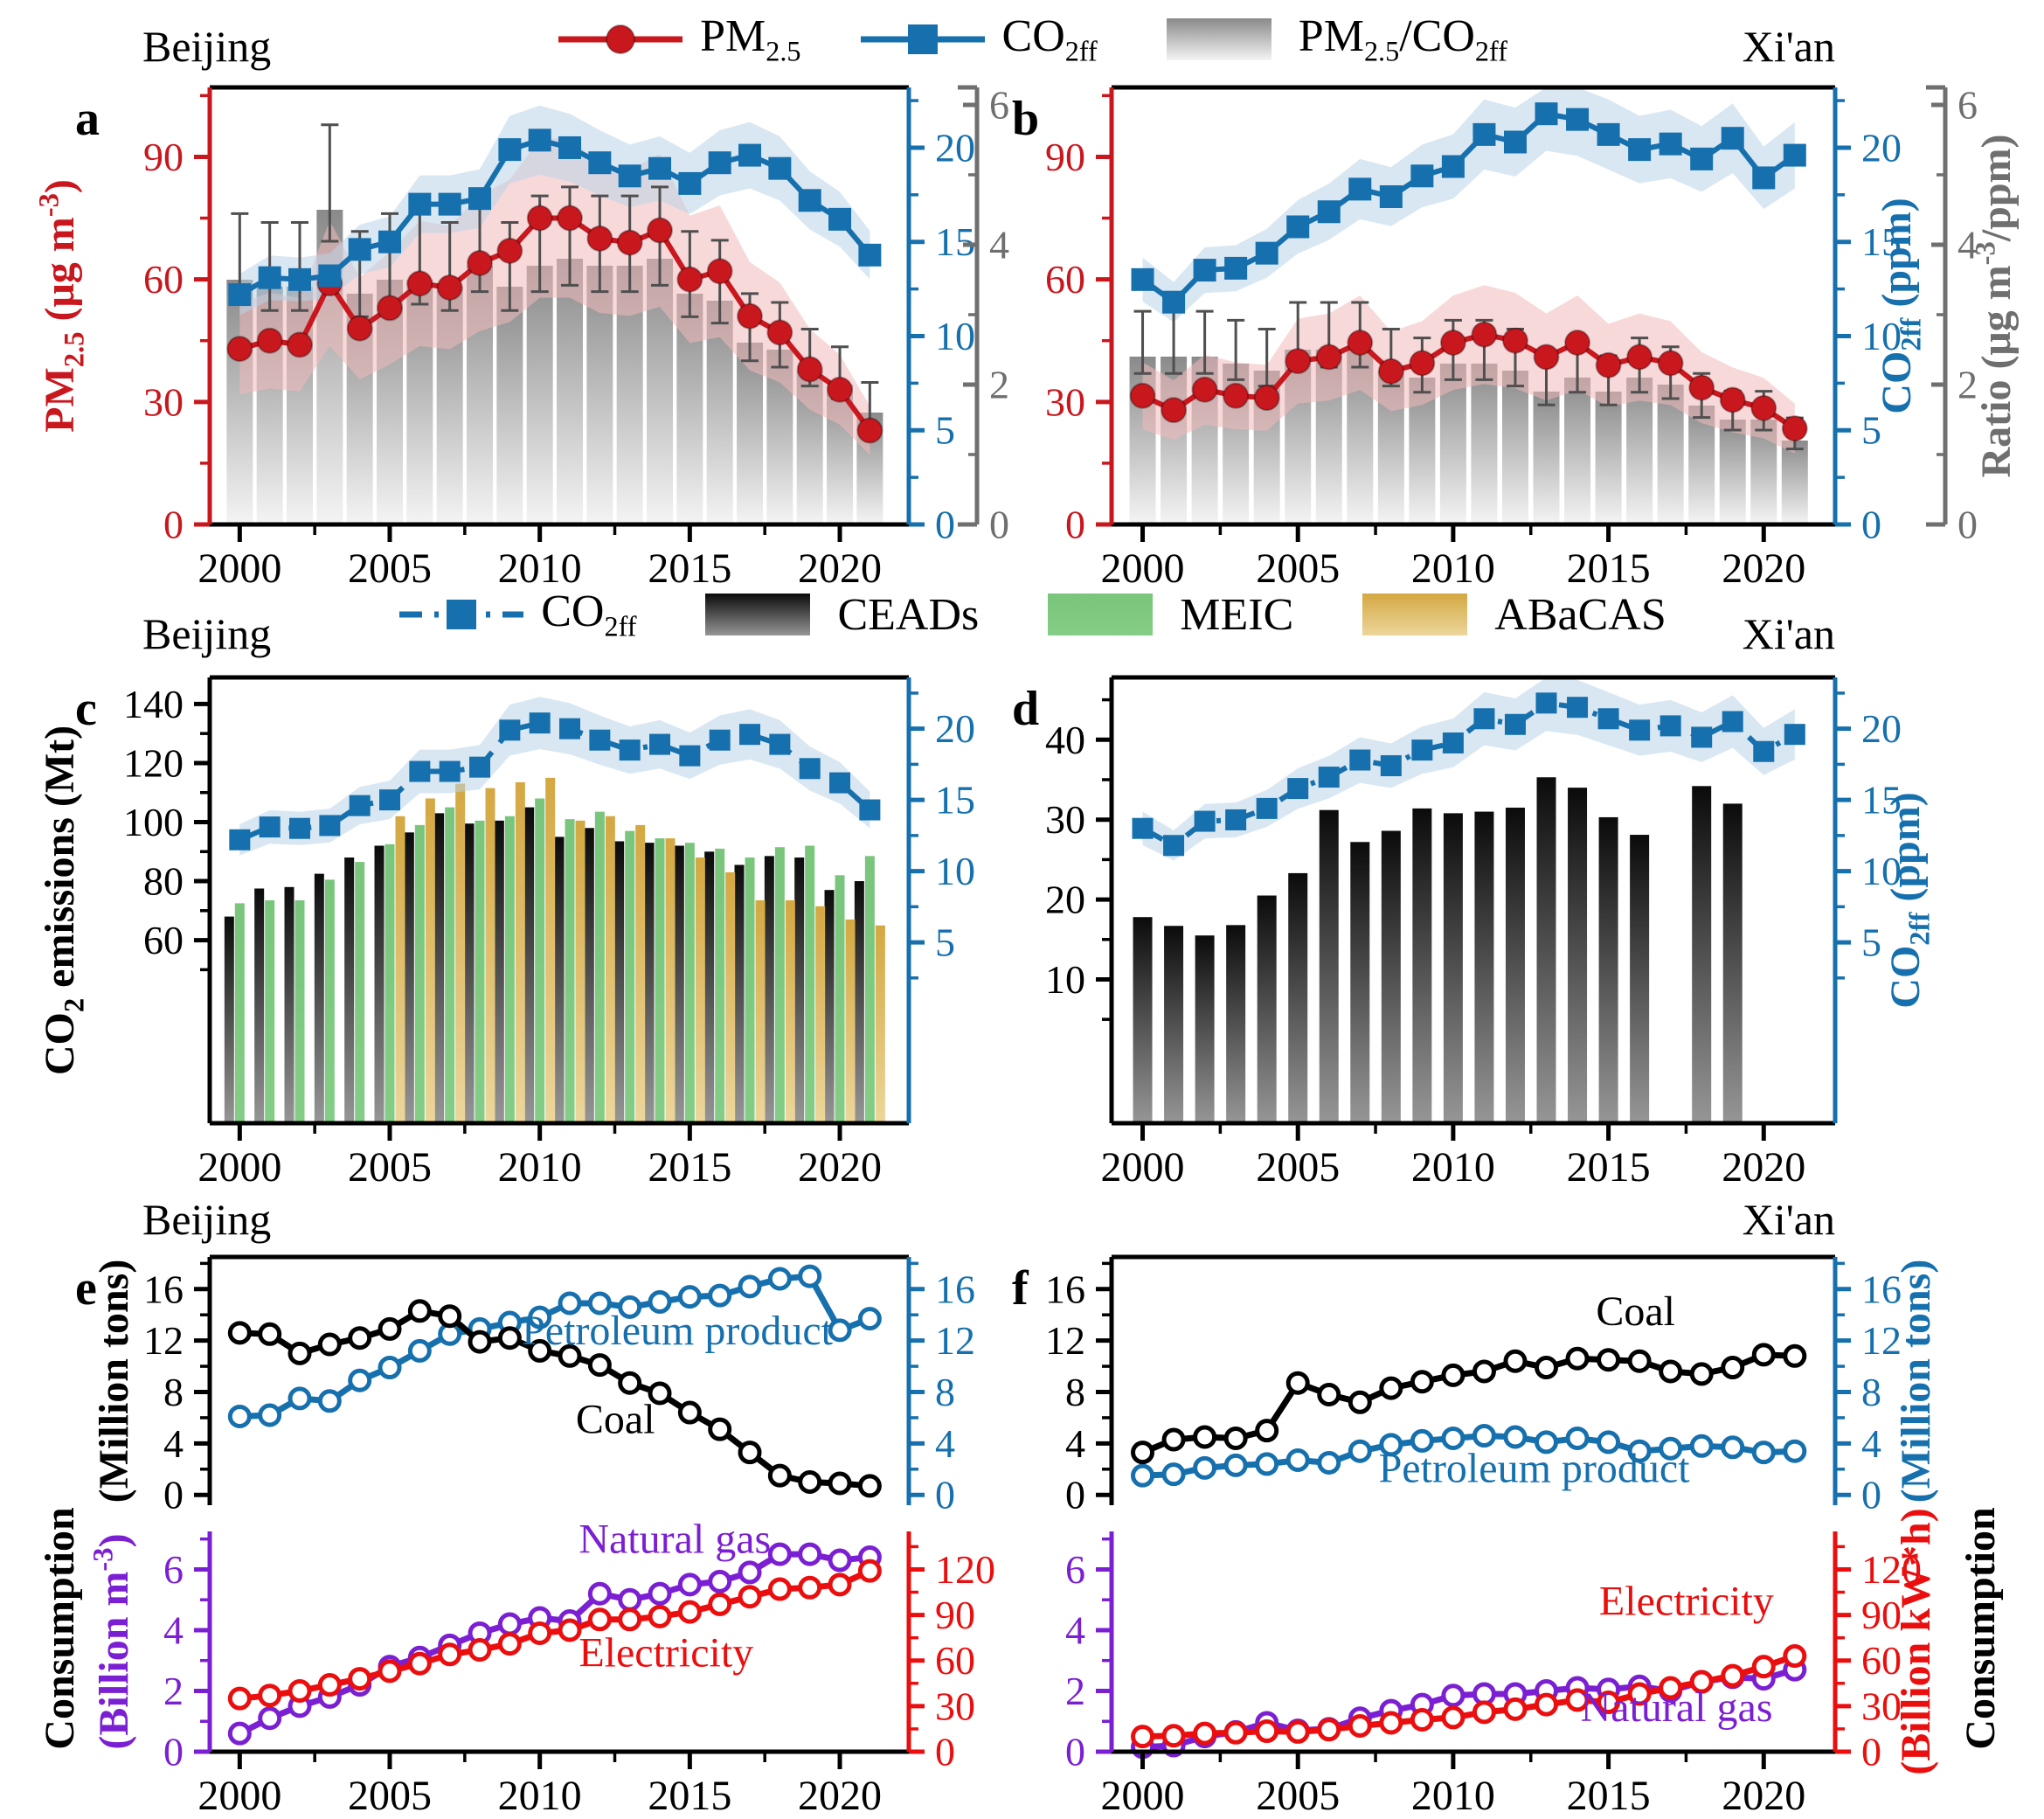 Image resolution: width=2044 pixels, height=1819 pixels. Describe the element at coordinates (620, 39) in the screenshot. I see `pm25-legend-icon` at that location.